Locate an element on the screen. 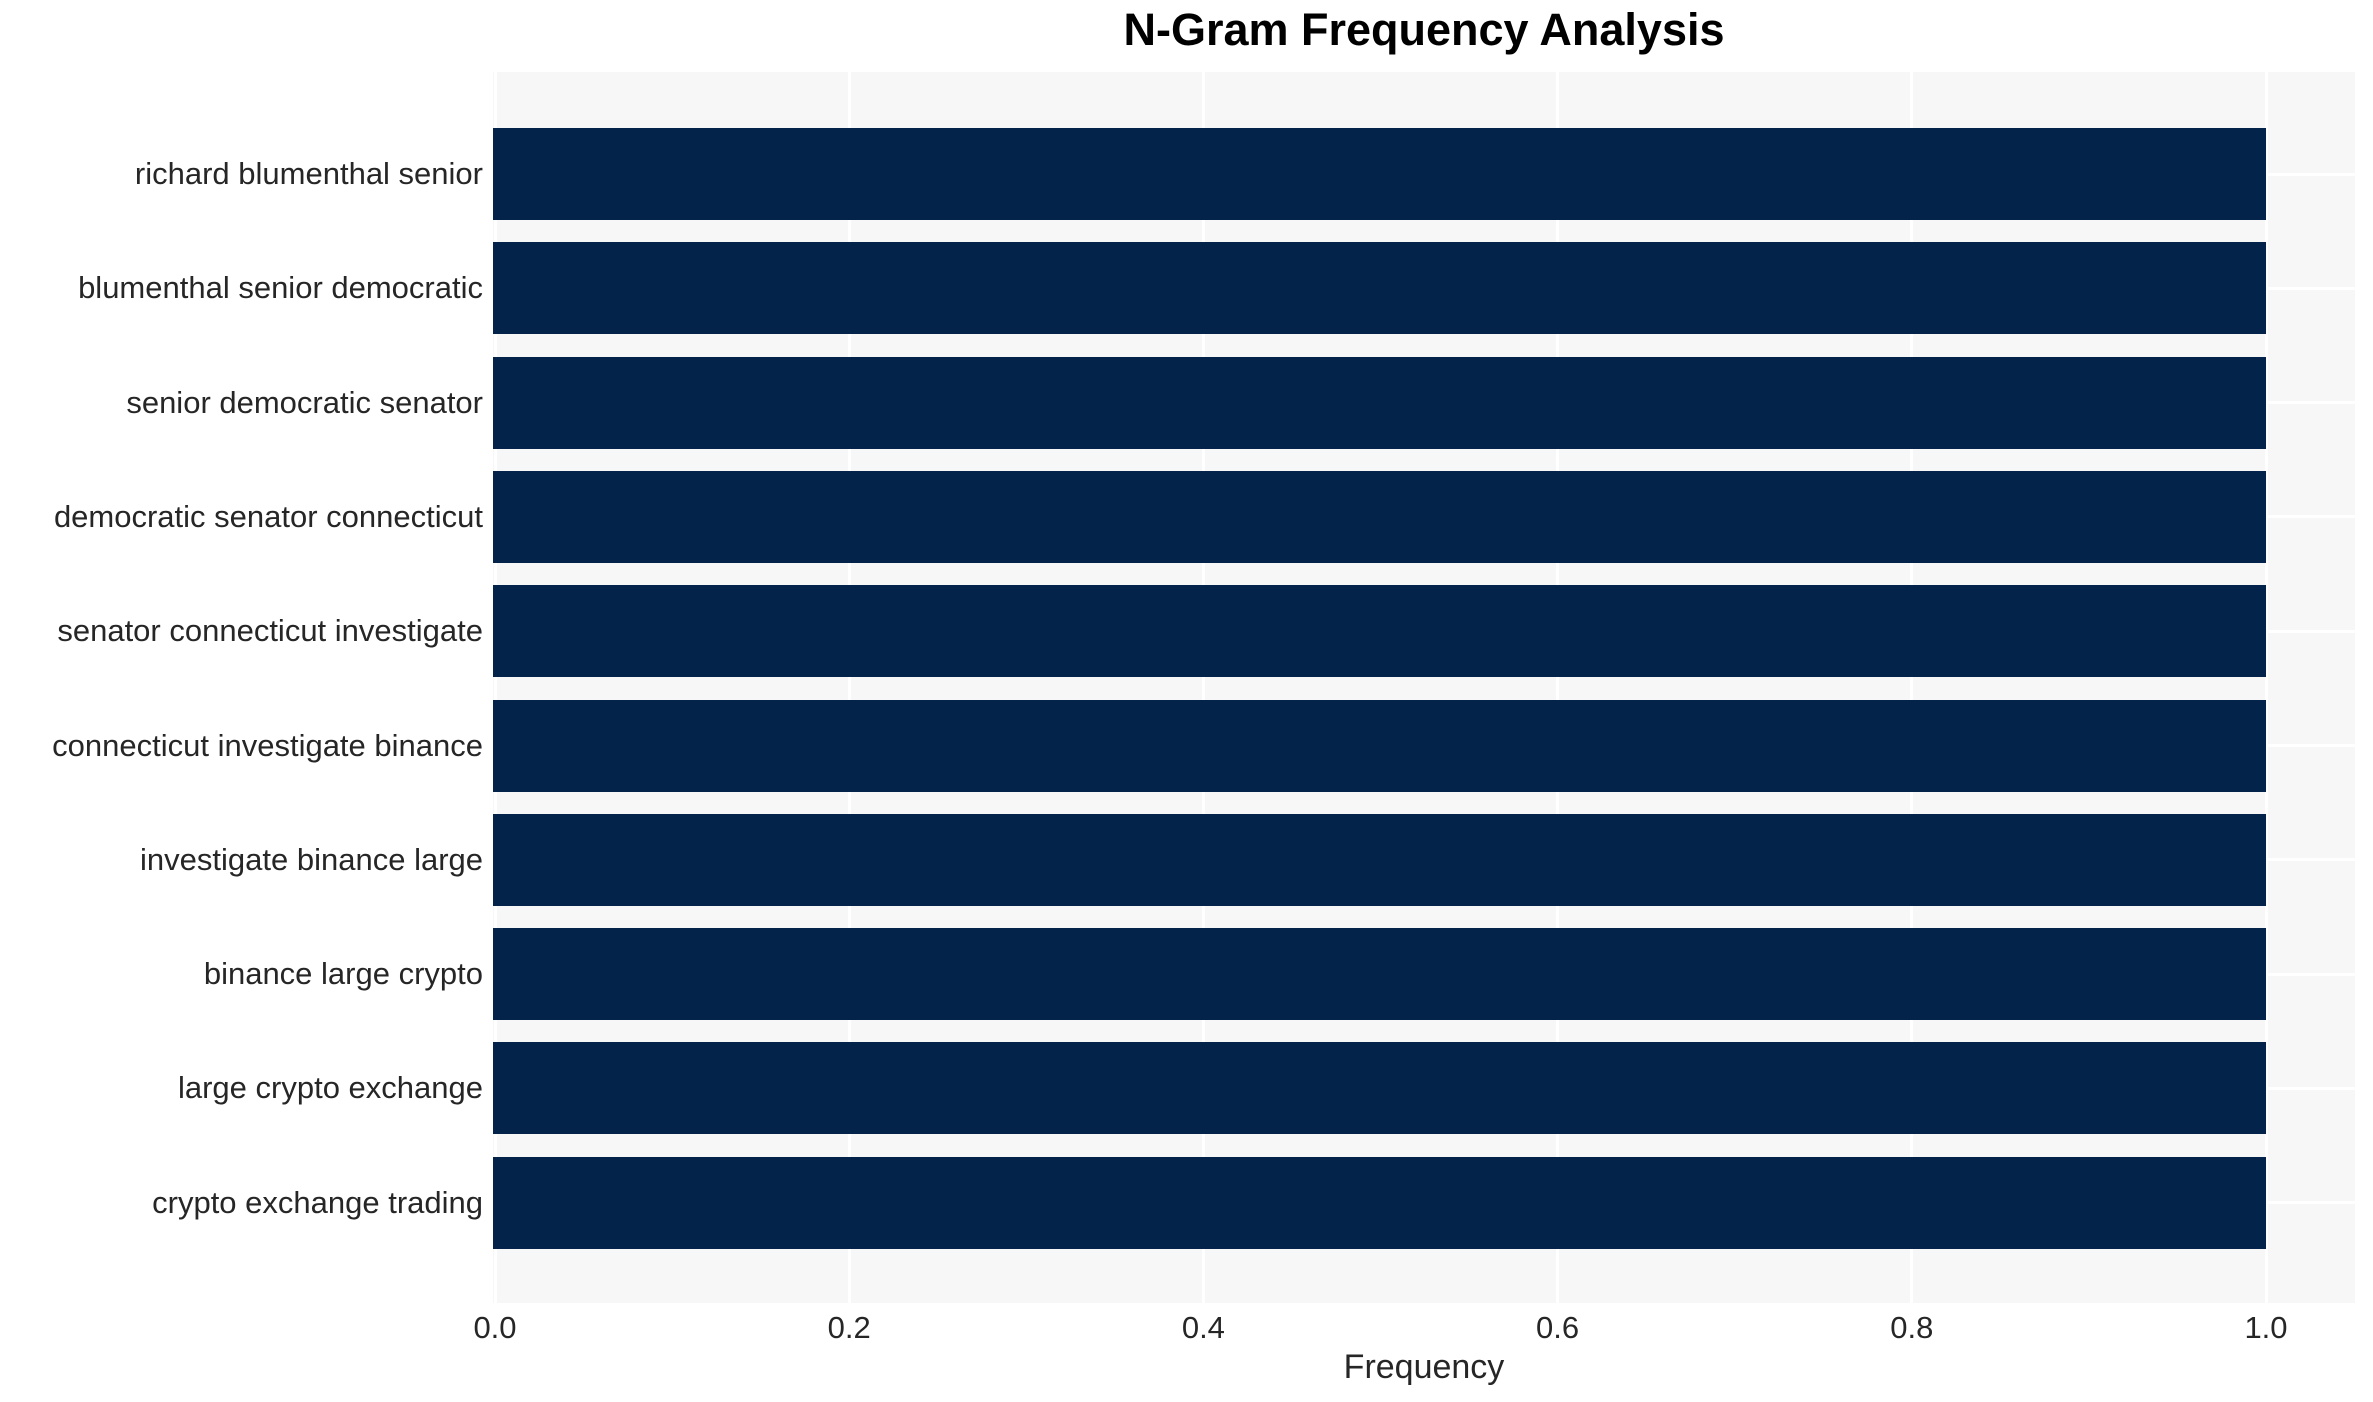  x-tick-label: 0.0 is located at coordinates (495, 1327).